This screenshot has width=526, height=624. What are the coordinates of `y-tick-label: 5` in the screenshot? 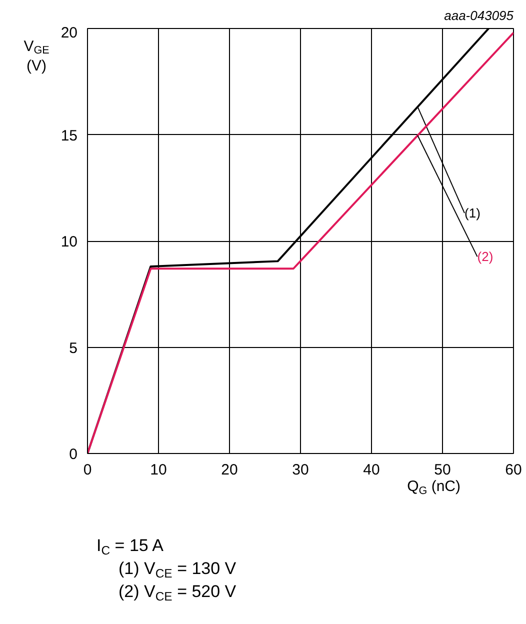 It's located at (73, 348).